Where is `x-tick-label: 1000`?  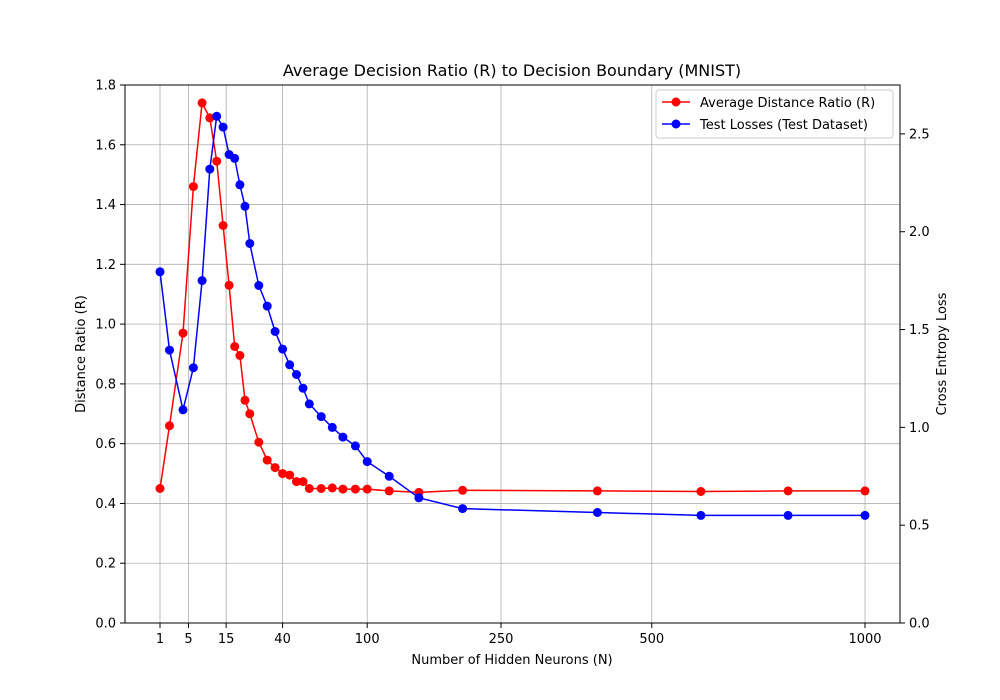 x-tick-label: 1000 is located at coordinates (864, 639).